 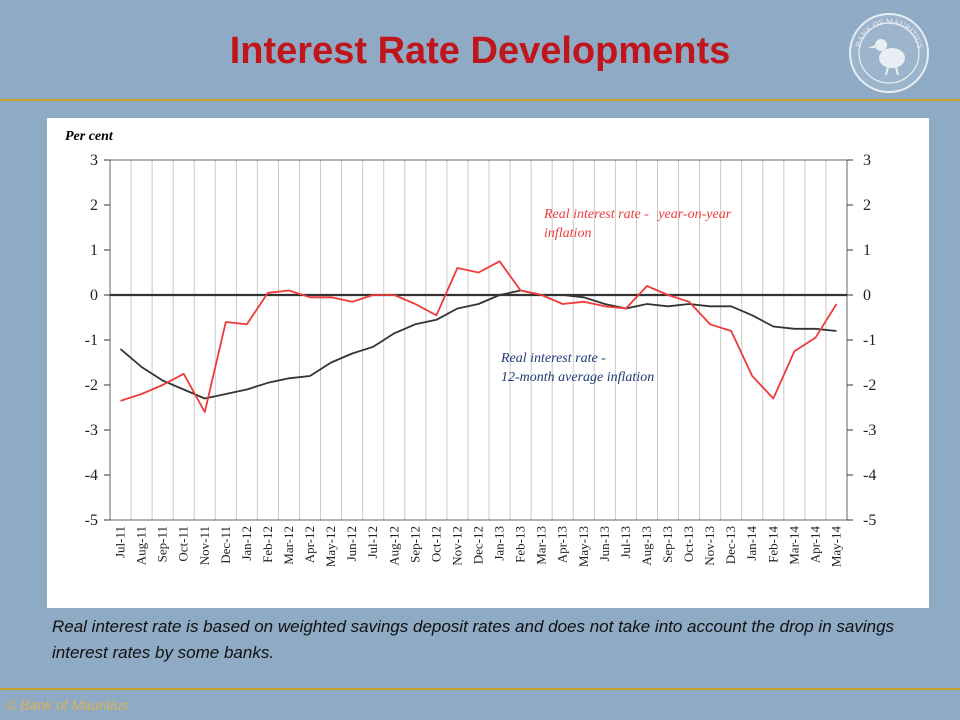 What do you see at coordinates (414, 544) in the screenshot?
I see `x-tick-label: Sep-12` at bounding box center [414, 544].